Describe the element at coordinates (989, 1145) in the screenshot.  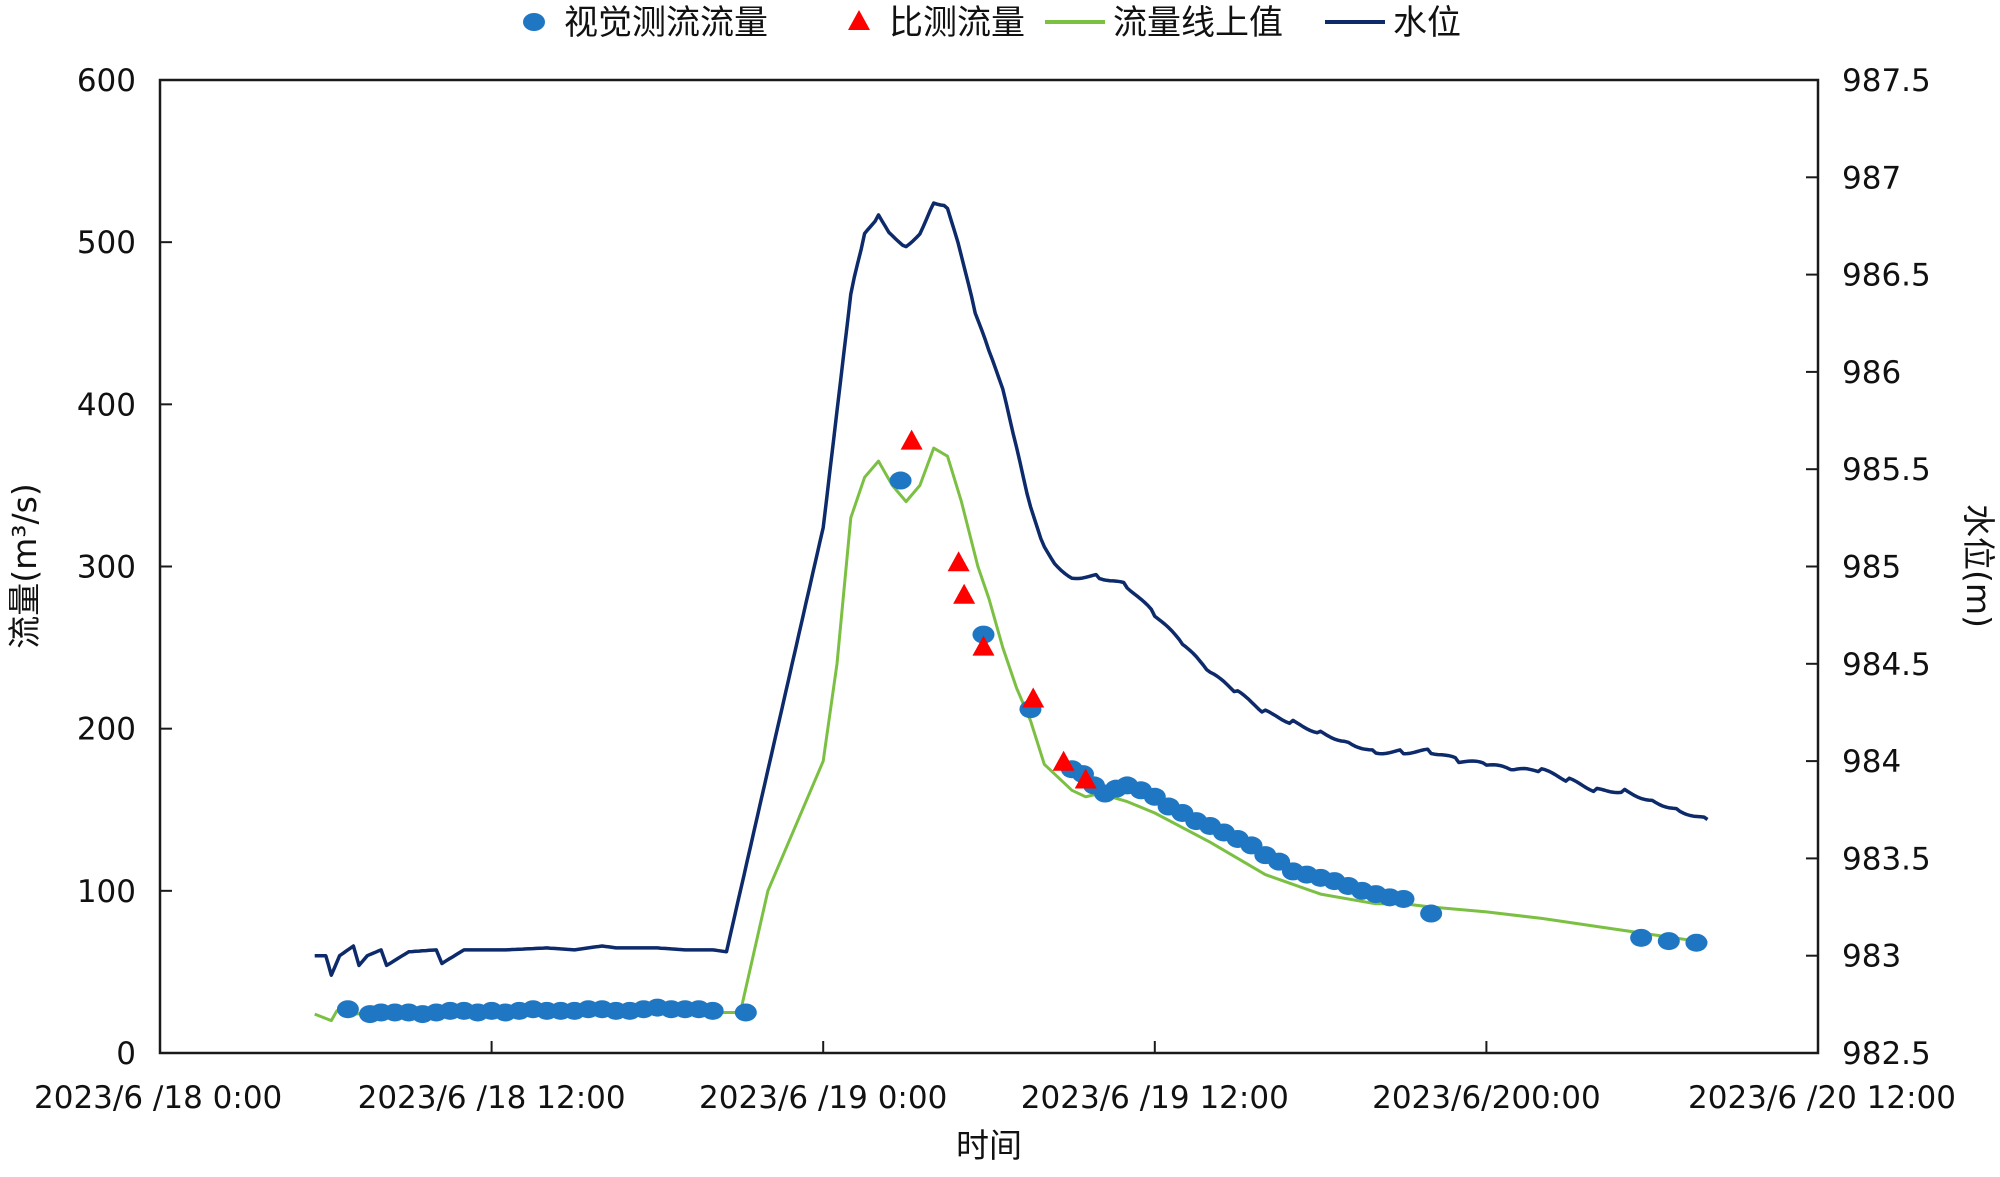
I see `x-axis-title: 时间` at that location.